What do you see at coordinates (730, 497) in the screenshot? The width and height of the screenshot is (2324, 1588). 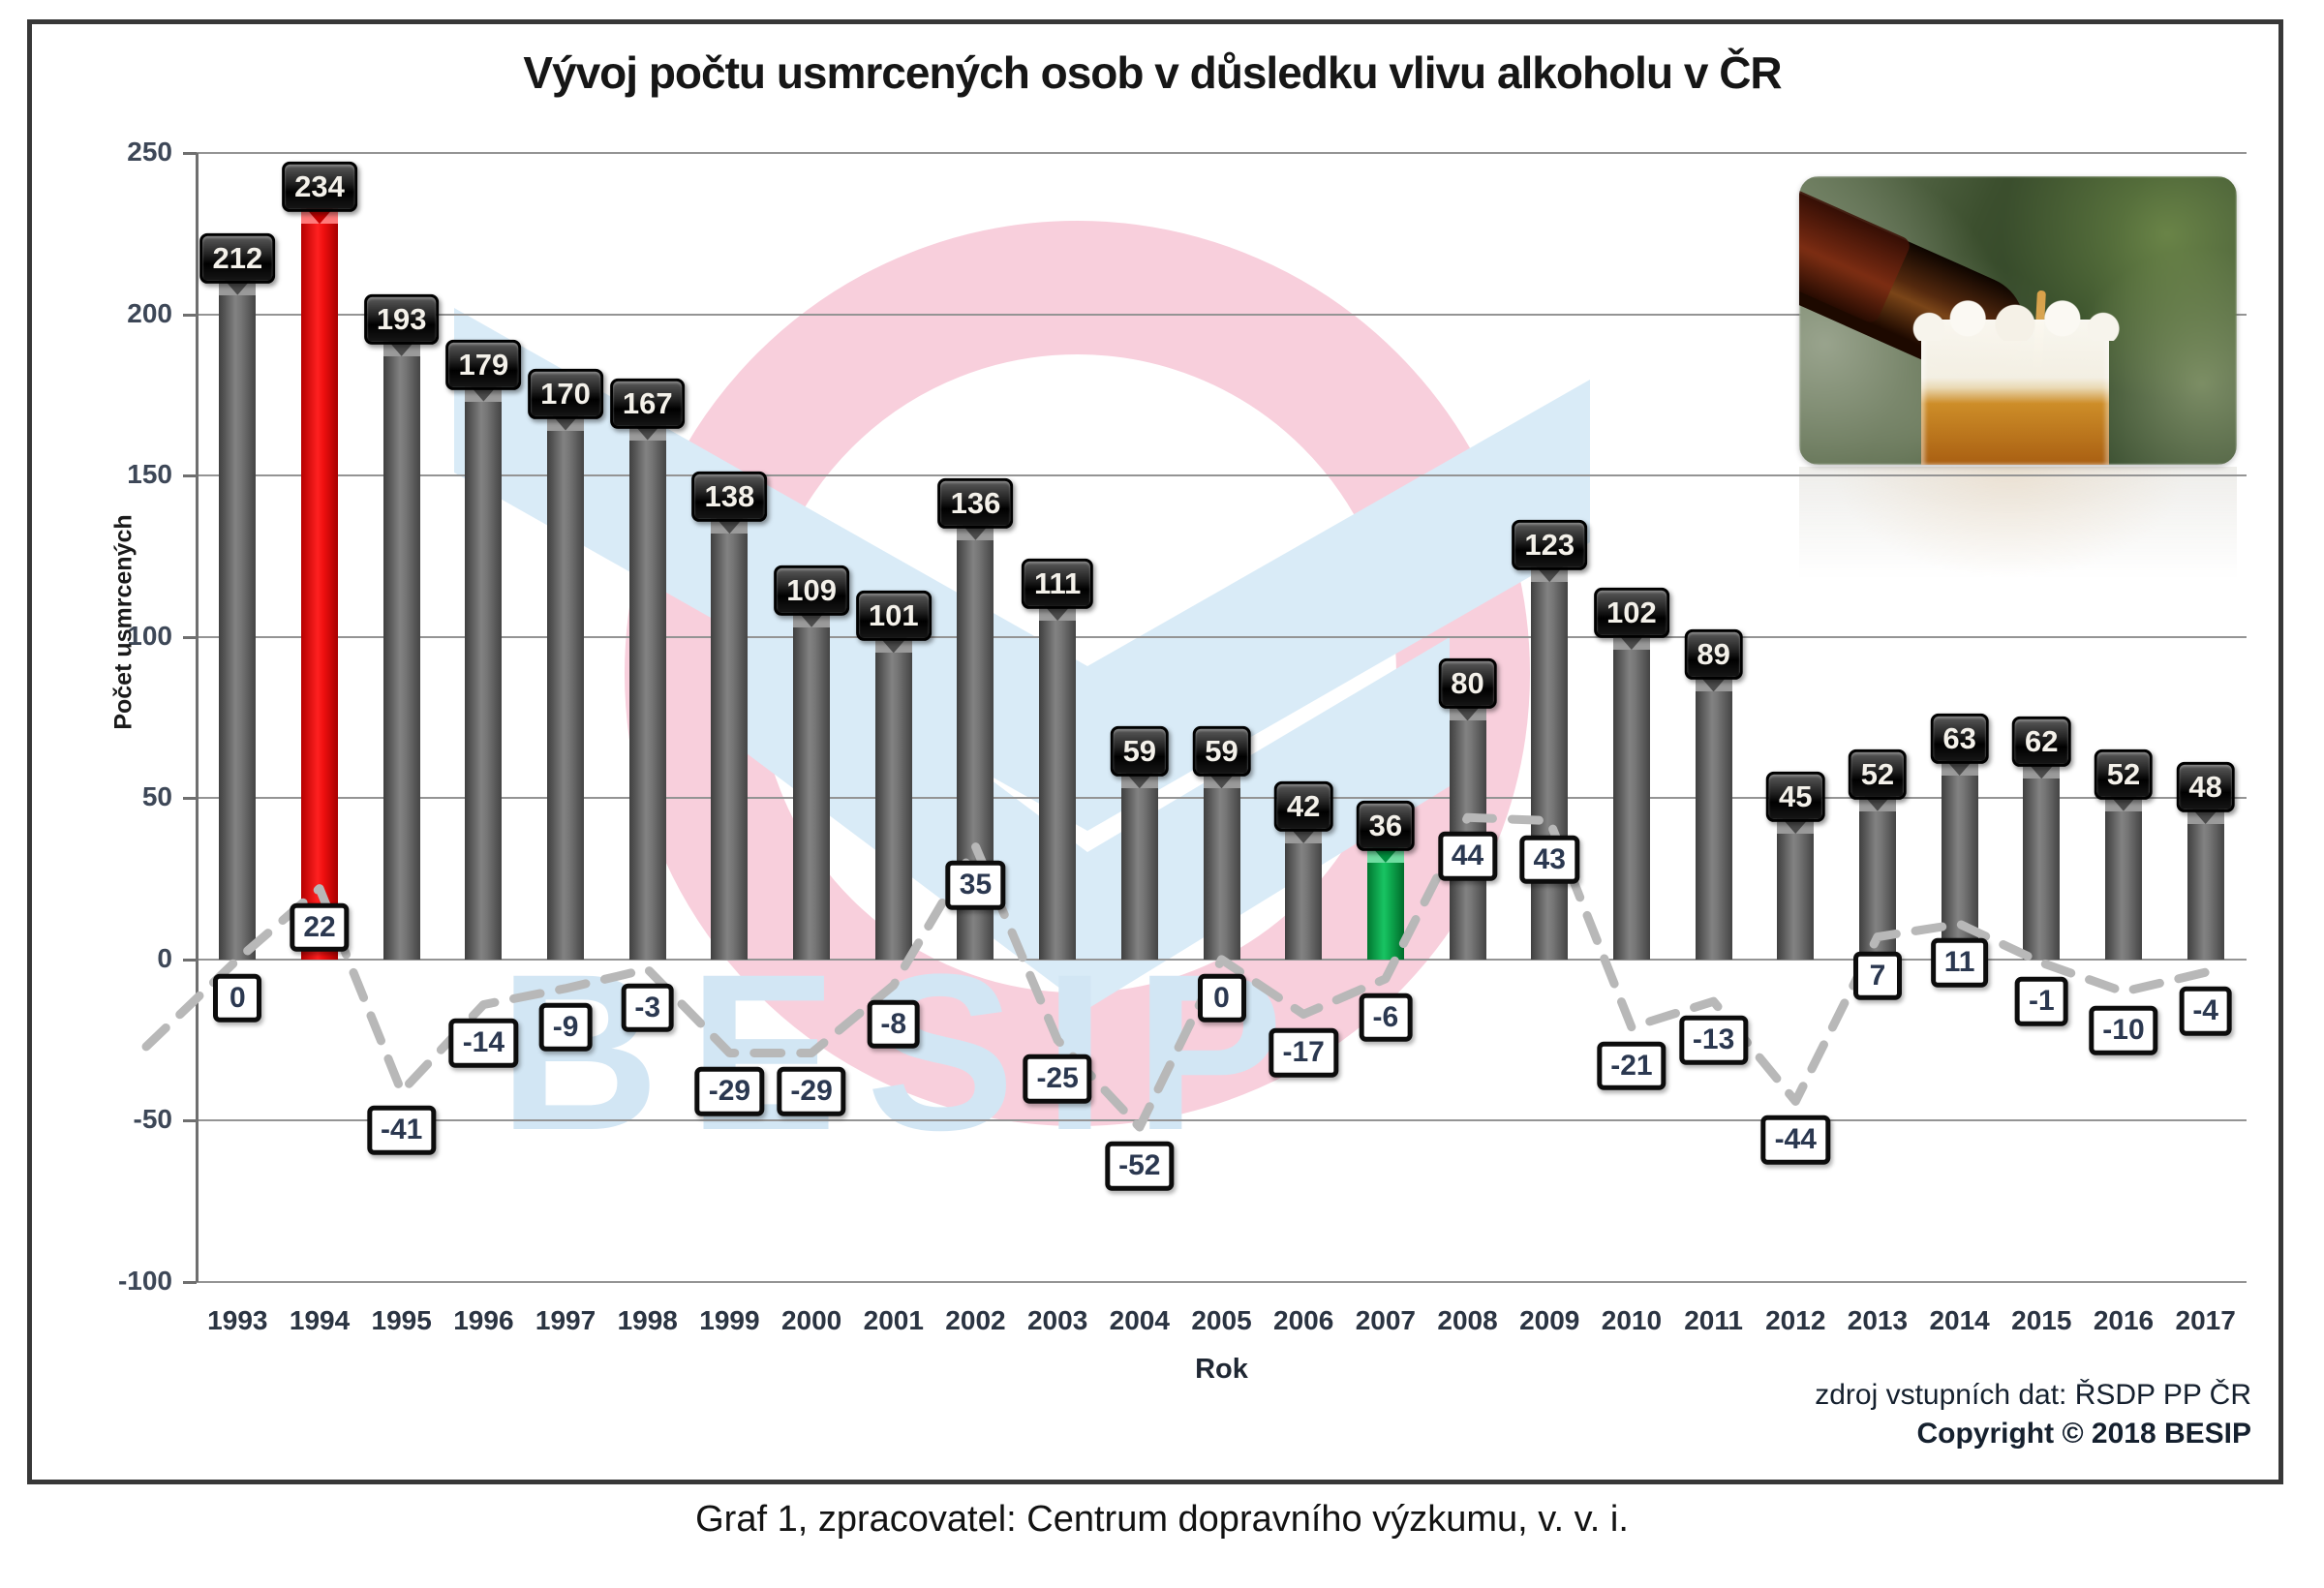 I see `bar-value-label: 138` at bounding box center [730, 497].